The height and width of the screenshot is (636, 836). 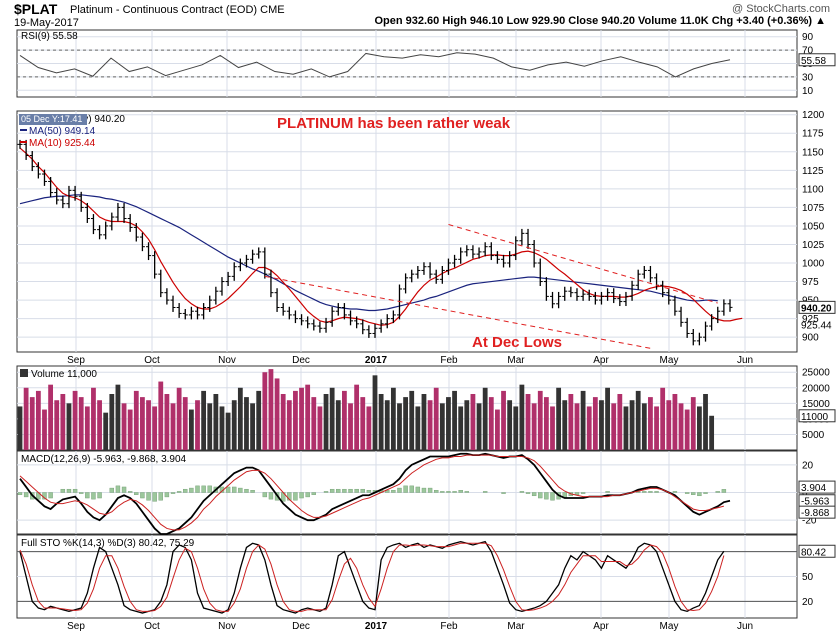 What do you see at coordinates (815, 513) in the screenshot?
I see `macd-value-label: -9.868` at bounding box center [815, 513].